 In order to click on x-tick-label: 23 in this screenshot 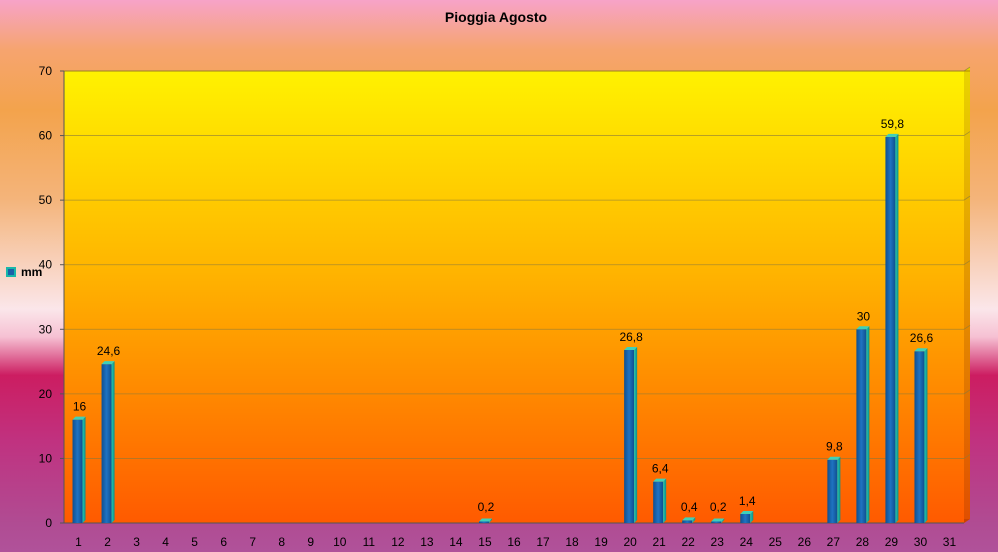, I will do `click(718, 542)`.